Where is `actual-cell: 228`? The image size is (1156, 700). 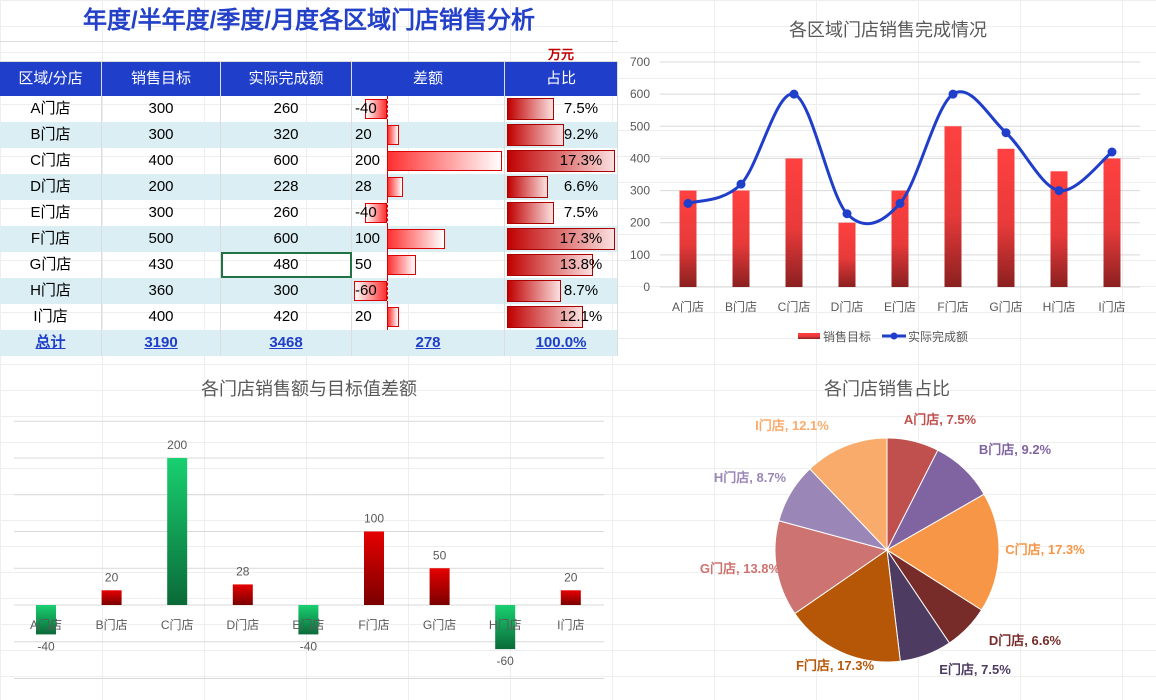
actual-cell: 228 is located at coordinates (286, 187).